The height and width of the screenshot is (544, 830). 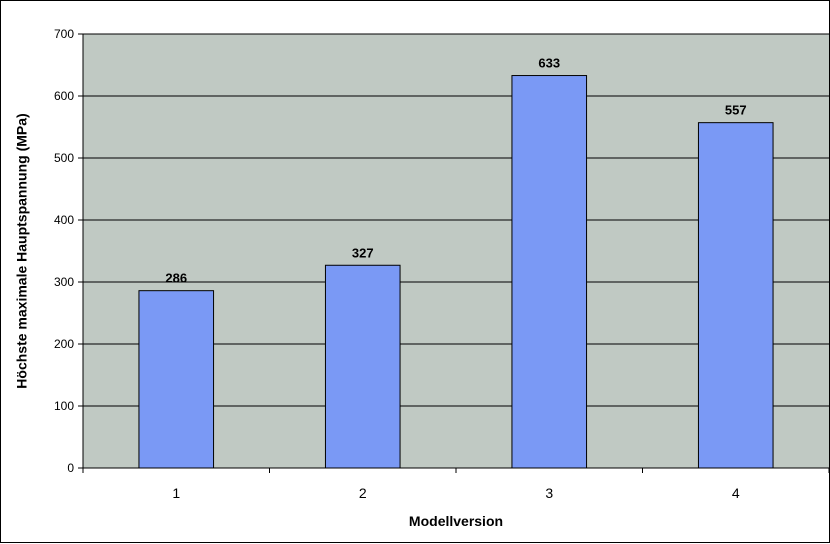 What do you see at coordinates (64, 158) in the screenshot?
I see `y-tick-label: 500` at bounding box center [64, 158].